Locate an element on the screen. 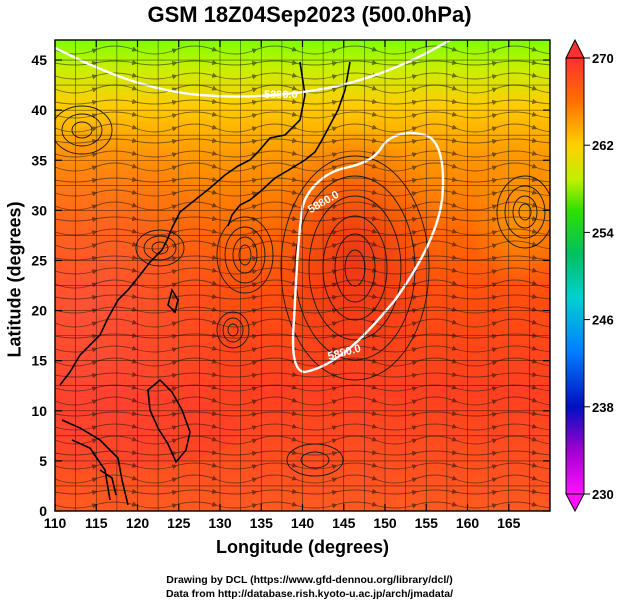 The width and height of the screenshot is (619, 605). colorbar-tick-label: 270 is located at coordinates (603, 58).